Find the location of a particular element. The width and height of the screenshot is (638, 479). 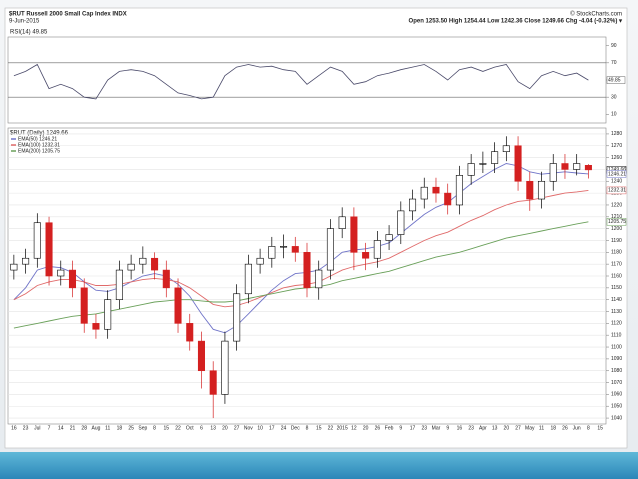

symbol: $RUT Russell 2000 Small Cap Index INDX is located at coordinates (68, 15).